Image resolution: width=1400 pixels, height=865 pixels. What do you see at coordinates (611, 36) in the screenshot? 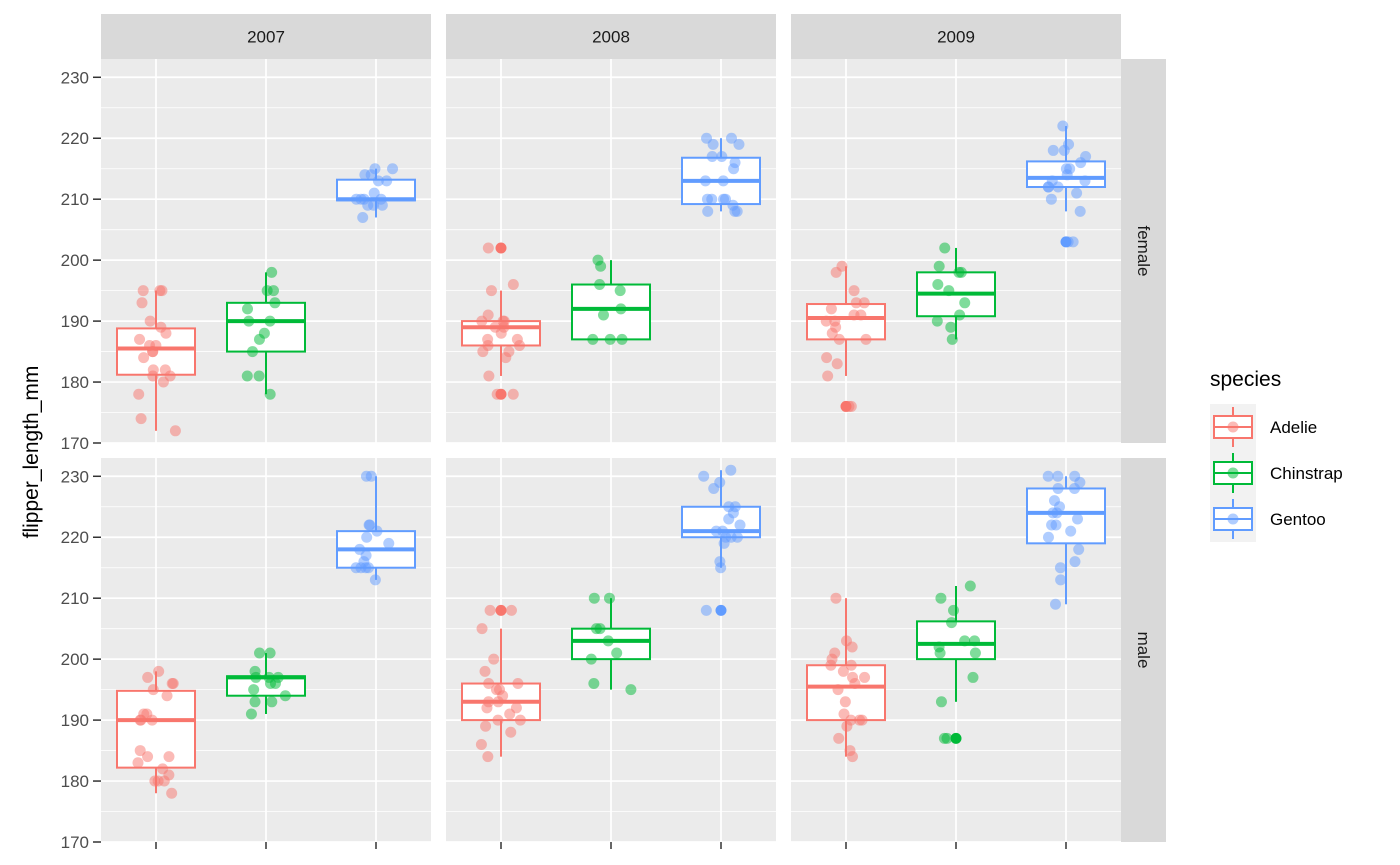
I see `strip-2008: 2008` at bounding box center [611, 36].